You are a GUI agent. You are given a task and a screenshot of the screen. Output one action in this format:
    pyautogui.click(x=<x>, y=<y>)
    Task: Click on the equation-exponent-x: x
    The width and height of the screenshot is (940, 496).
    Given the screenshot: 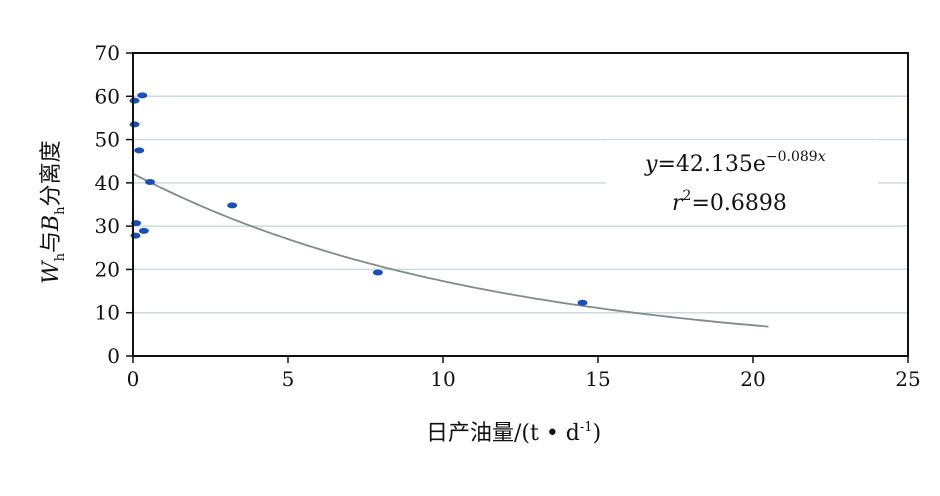 What is the action you would take?
    pyautogui.click(x=822, y=157)
    